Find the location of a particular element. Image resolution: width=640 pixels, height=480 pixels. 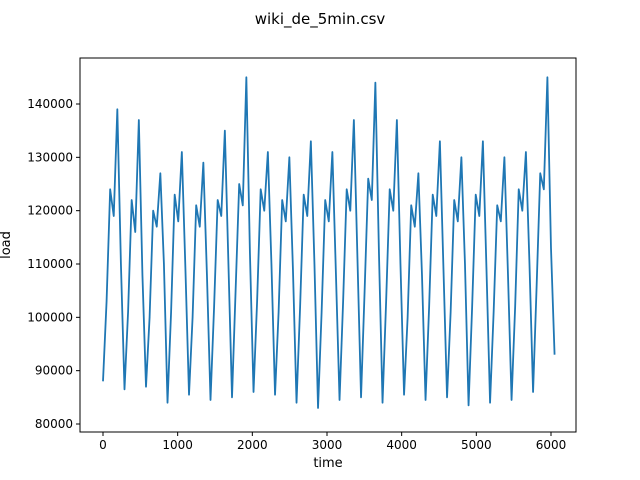

x-tick-label: 4000 is located at coordinates (401, 445).